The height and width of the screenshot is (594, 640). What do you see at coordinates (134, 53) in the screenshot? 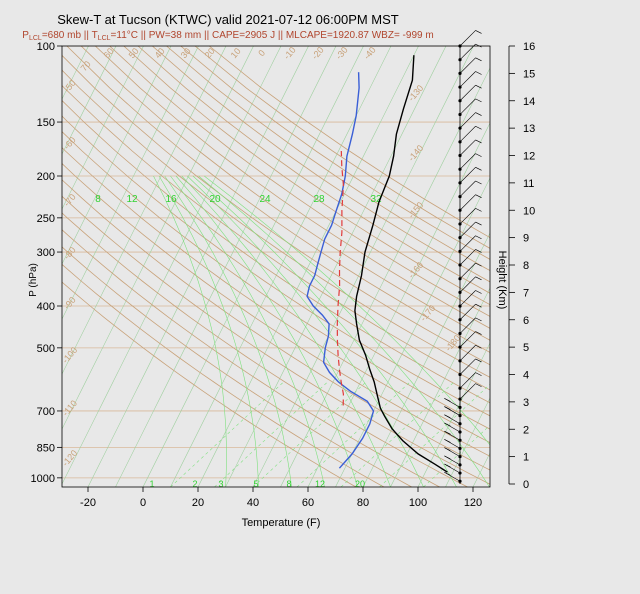
I see `dry-adiabat-label: 50` at bounding box center [134, 53].